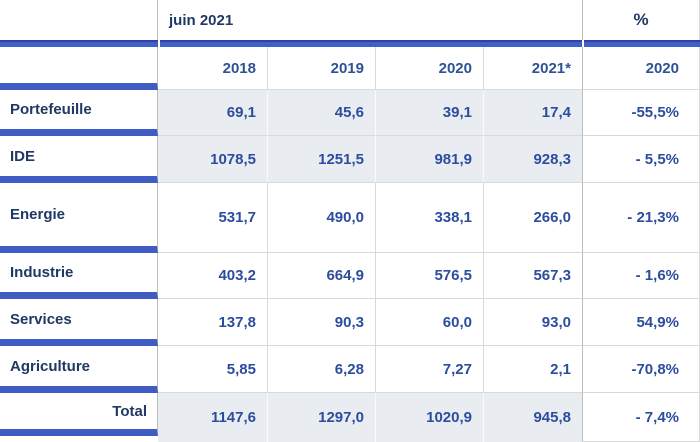 This screenshot has width=700, height=442. What do you see at coordinates (429, 159) in the screenshot?
I see `value-cell: 981,9` at bounding box center [429, 159].